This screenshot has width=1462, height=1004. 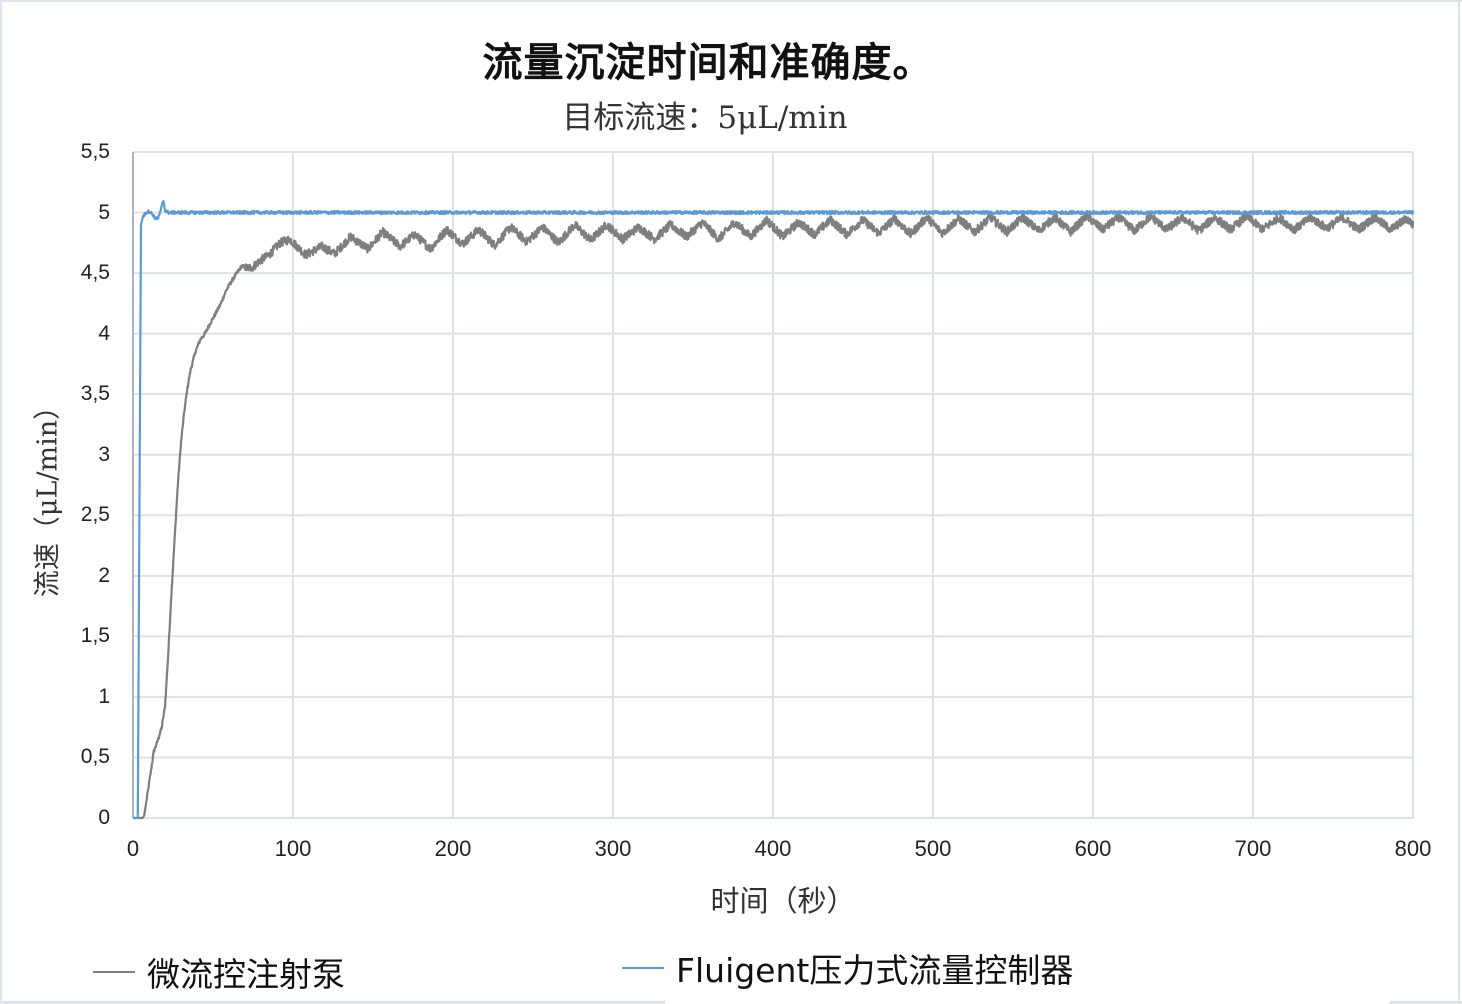 I want to click on x-tick-label: 800, so click(x=1413, y=848).